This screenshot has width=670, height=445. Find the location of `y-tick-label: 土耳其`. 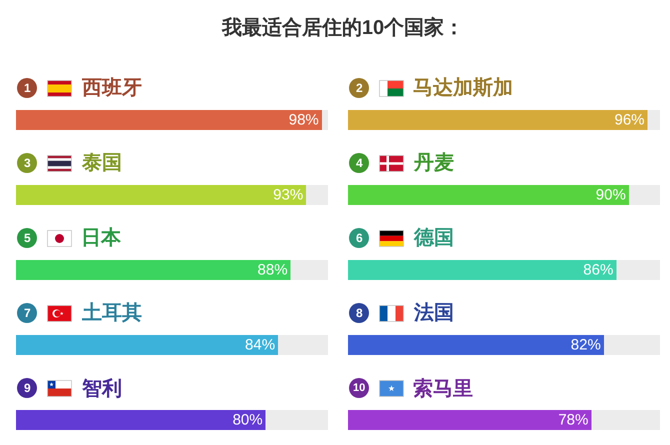

y-tick-label: 土耳其 is located at coordinates (111, 313).